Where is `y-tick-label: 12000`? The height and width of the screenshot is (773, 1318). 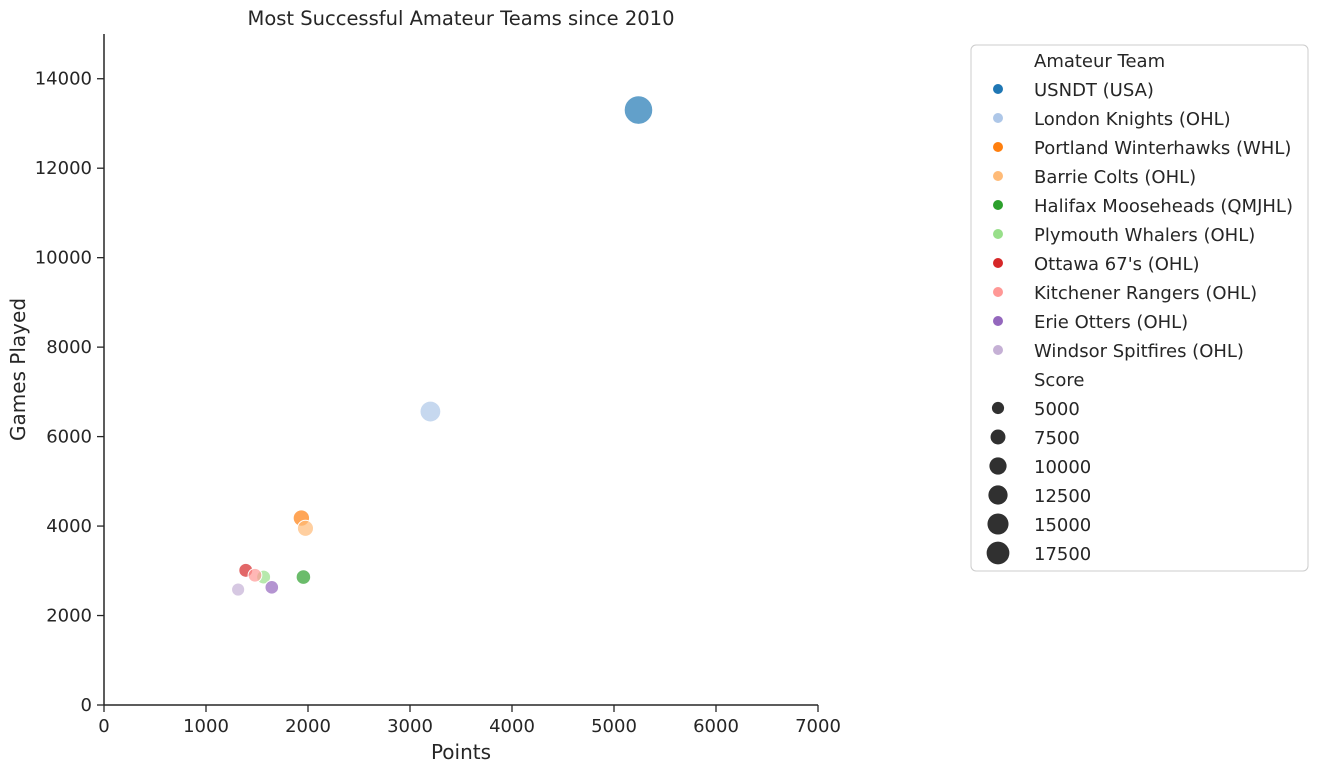
y-tick-label: 12000 is located at coordinates (63, 168).